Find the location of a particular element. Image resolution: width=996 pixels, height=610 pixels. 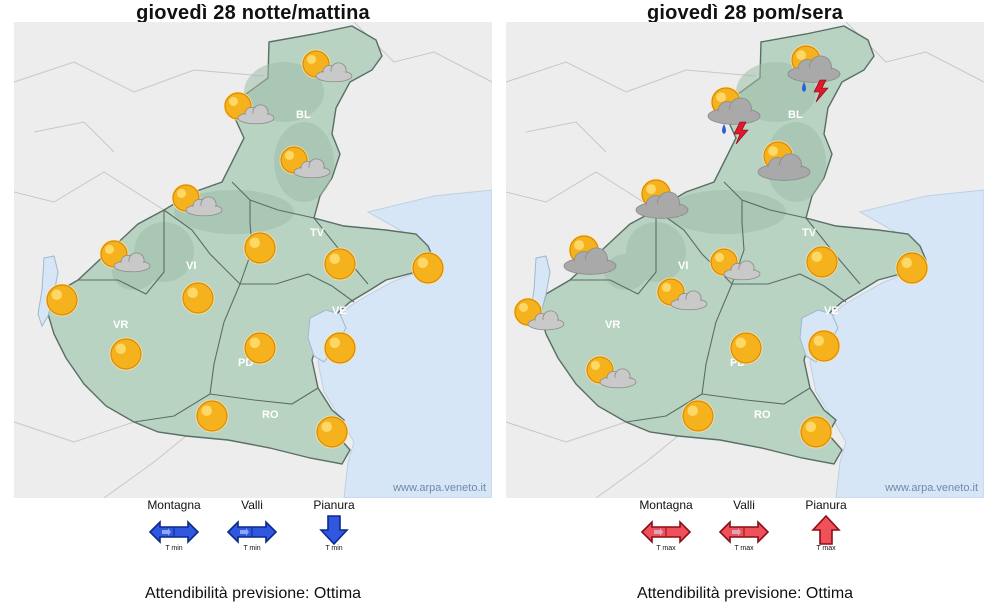

legend-plains: Pianura T max is located at coordinates (826, 527).